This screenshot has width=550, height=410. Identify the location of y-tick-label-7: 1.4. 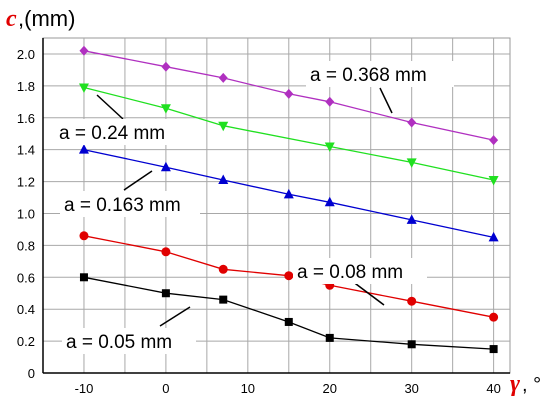
(26, 150).